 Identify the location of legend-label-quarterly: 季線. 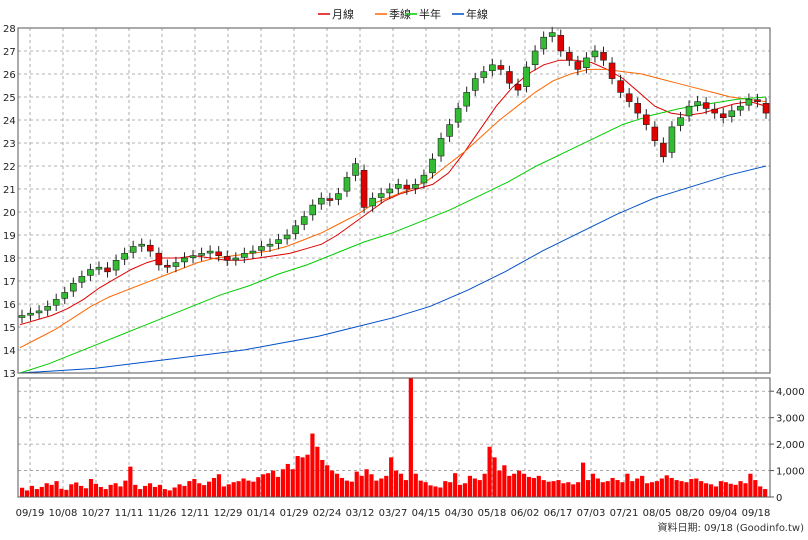
(400, 14).